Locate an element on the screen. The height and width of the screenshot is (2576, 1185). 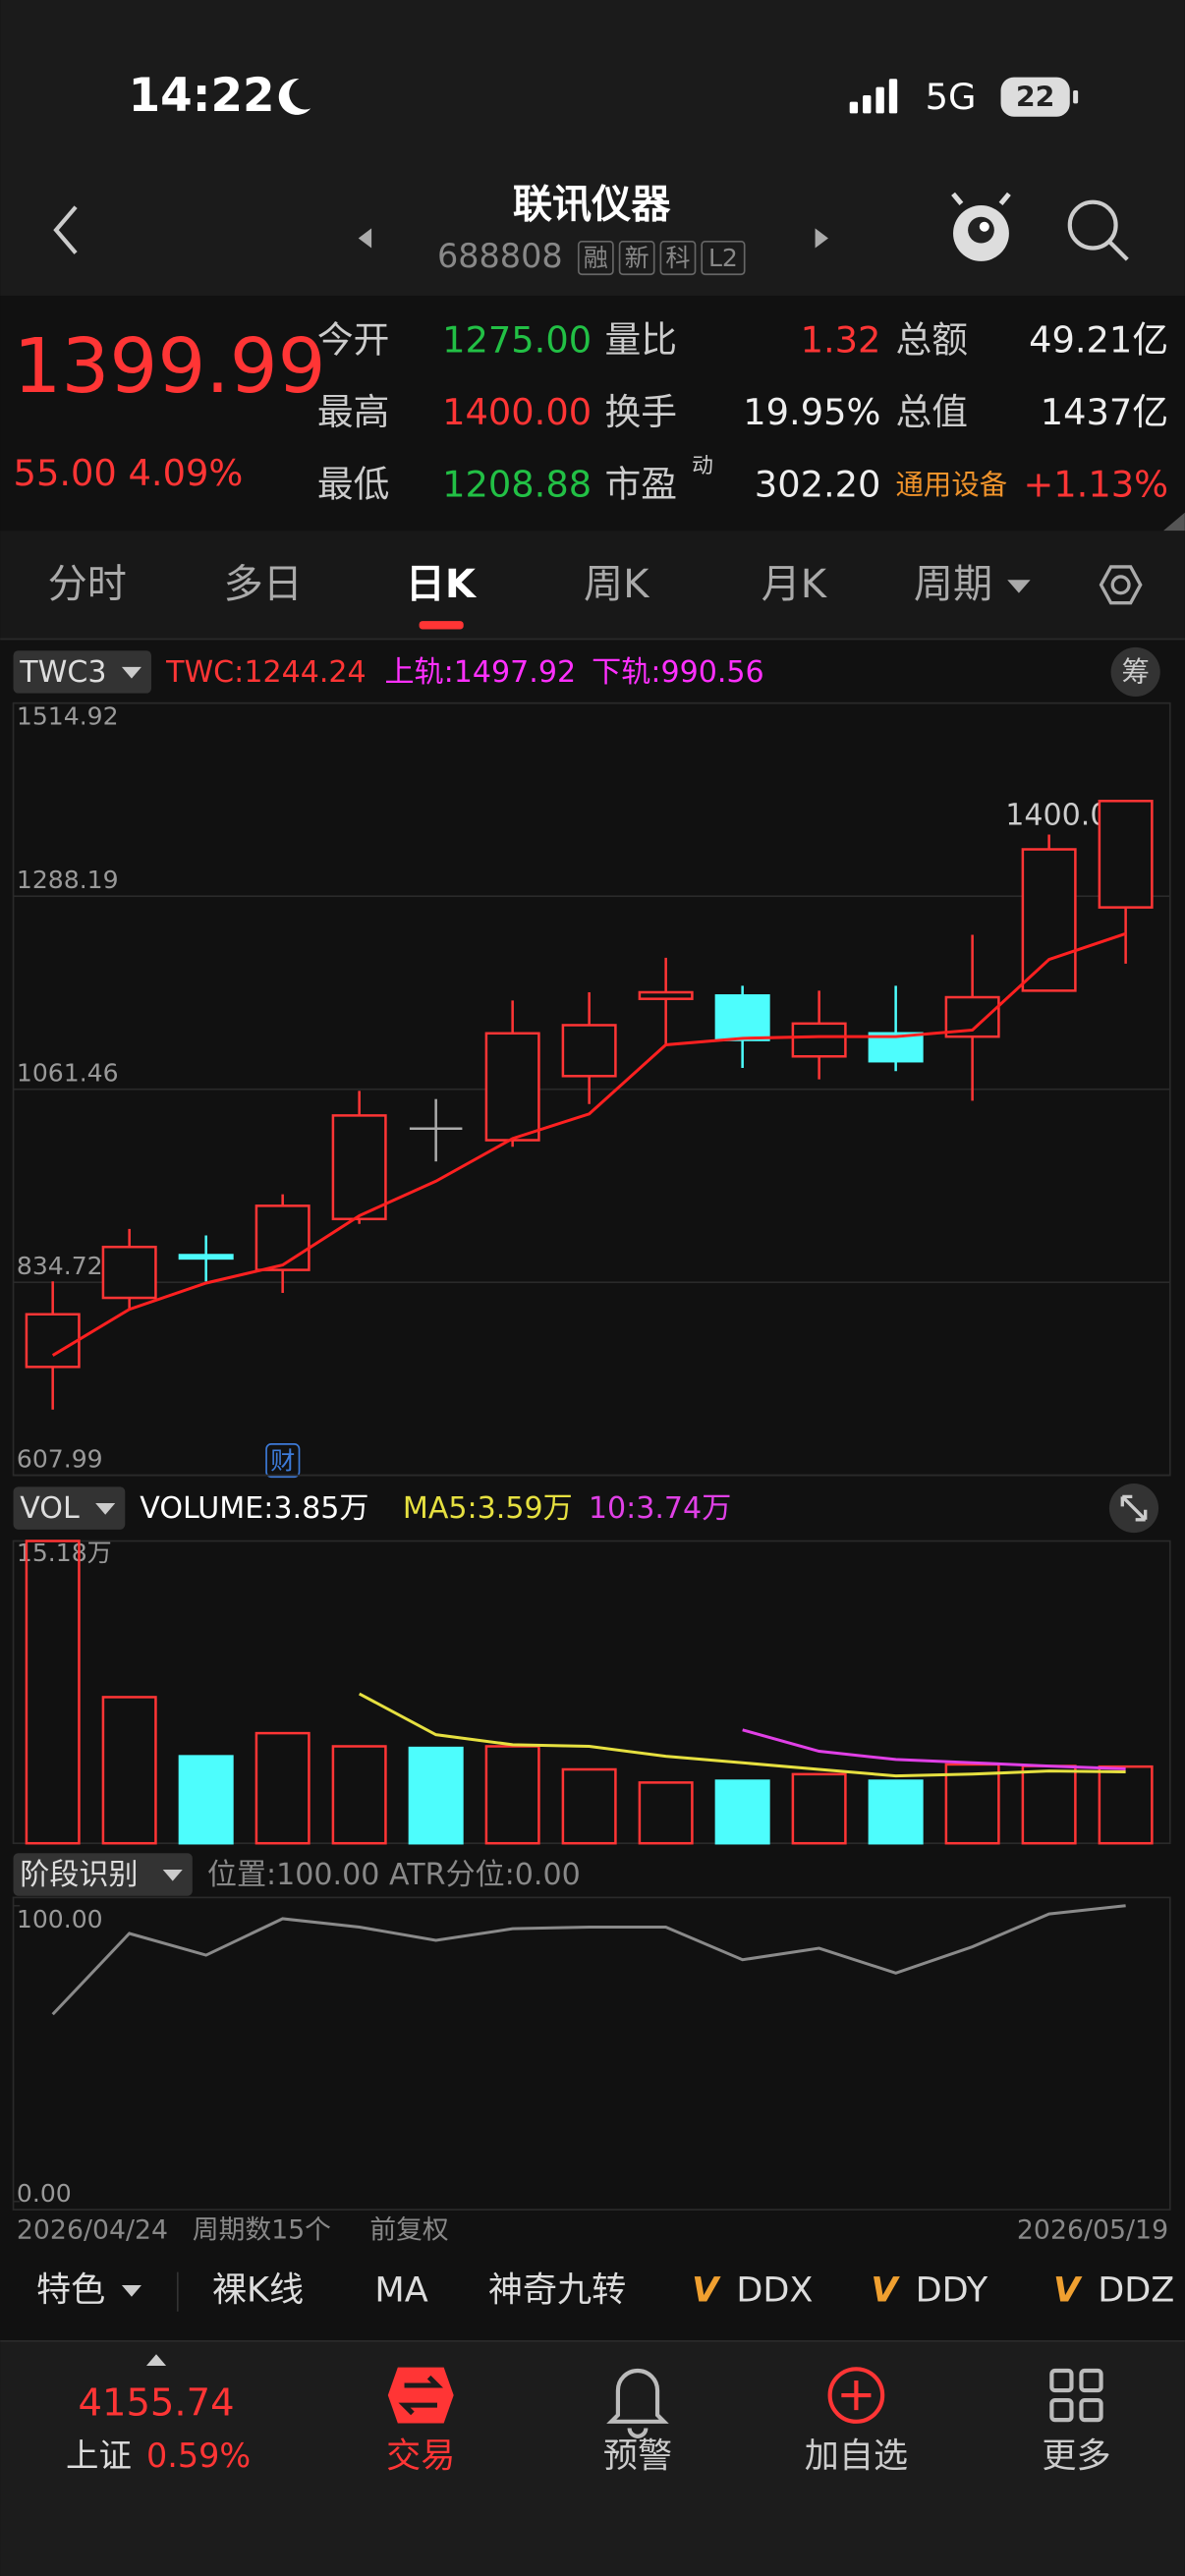
bottom-nav is located at coordinates (592, 2458).